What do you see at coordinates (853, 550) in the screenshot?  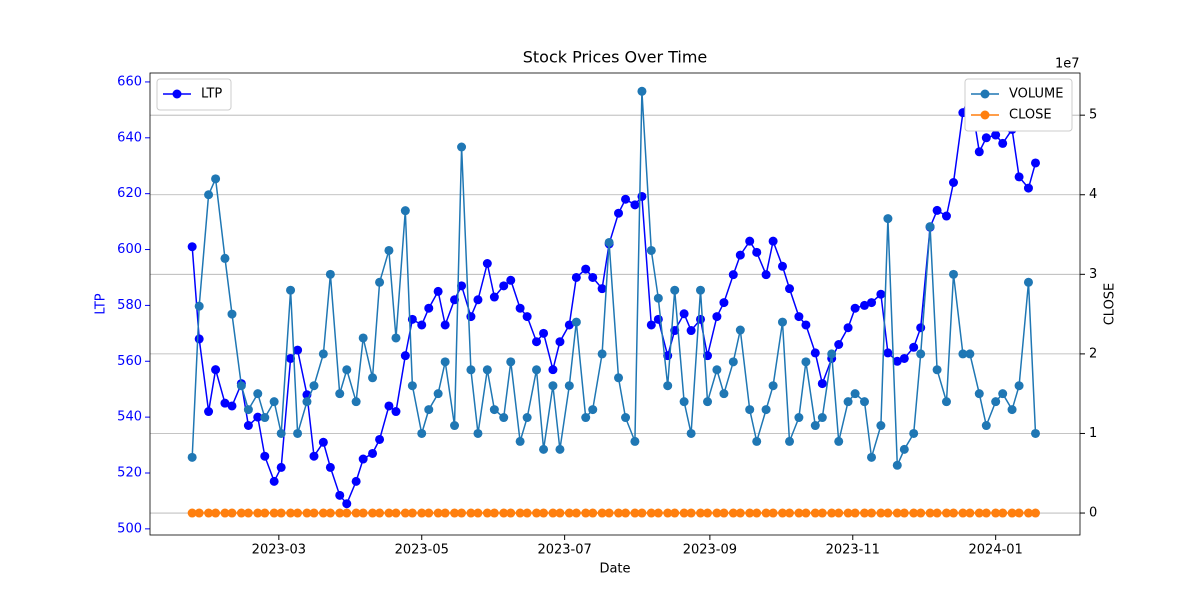 I see `x-tick-label: 2023-11` at bounding box center [853, 550].